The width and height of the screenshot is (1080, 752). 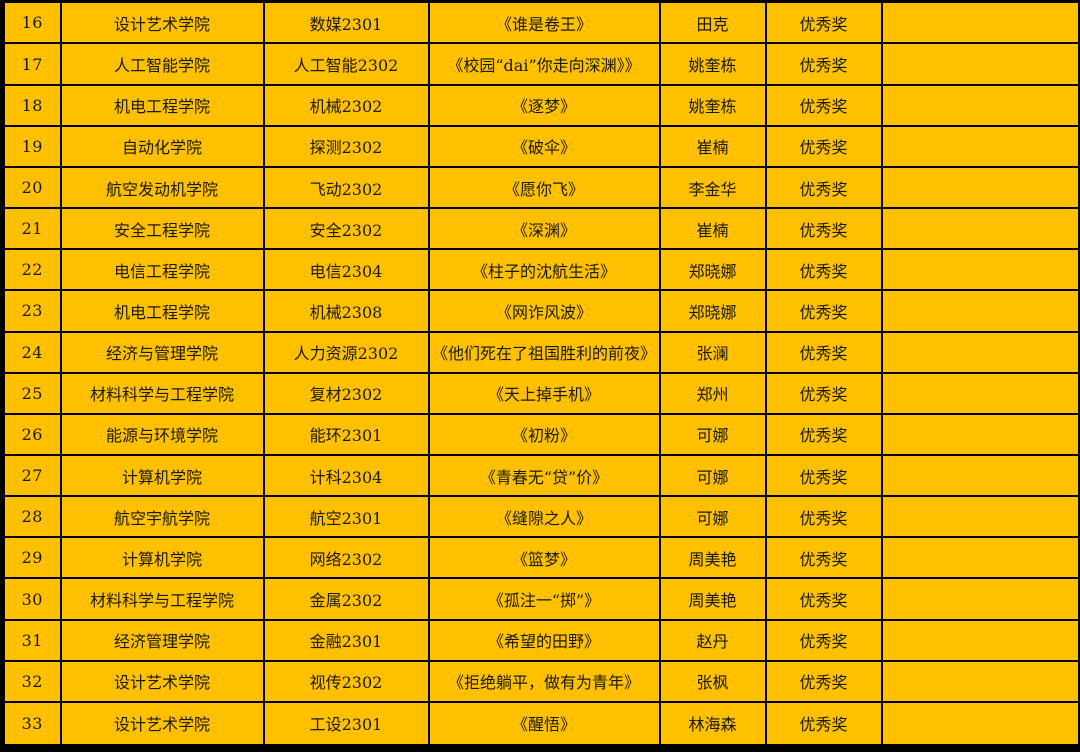 What do you see at coordinates (346, 725) in the screenshot?
I see `cell-class: 工设2301` at bounding box center [346, 725].